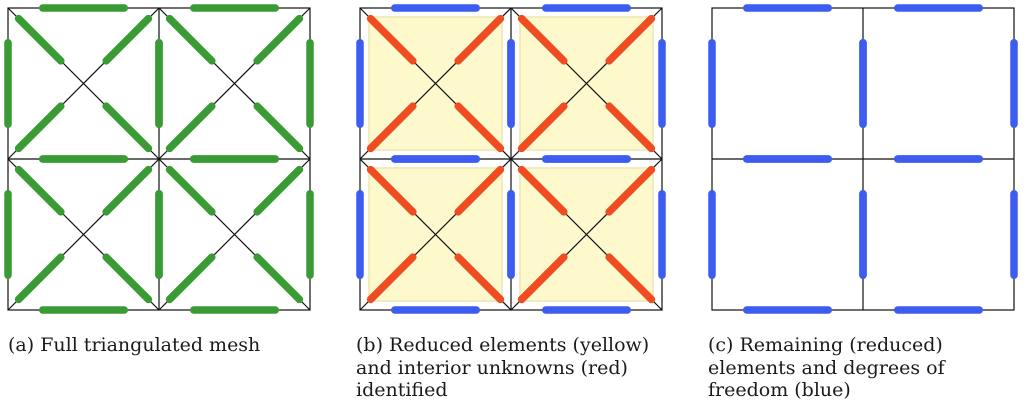  Describe the element at coordinates (134, 345) in the screenshot. I see `caption-a: (a) Full triangulated mesh` at that location.